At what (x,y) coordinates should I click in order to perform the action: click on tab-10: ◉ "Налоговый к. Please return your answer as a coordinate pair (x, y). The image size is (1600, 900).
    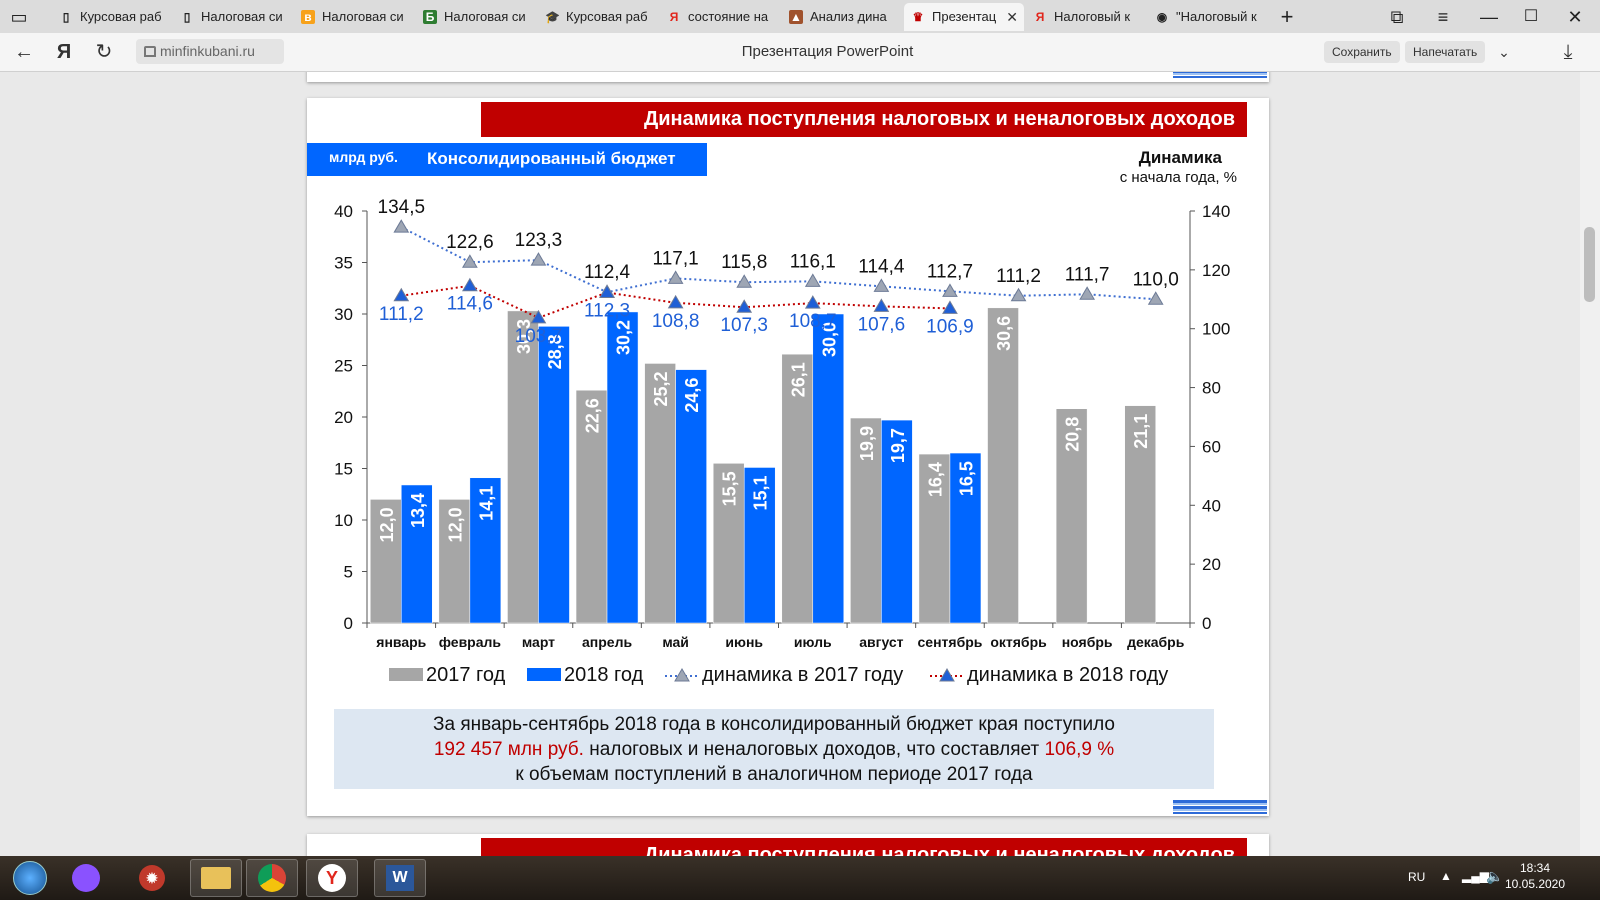
    Looking at the image, I should click on (1206, 16).